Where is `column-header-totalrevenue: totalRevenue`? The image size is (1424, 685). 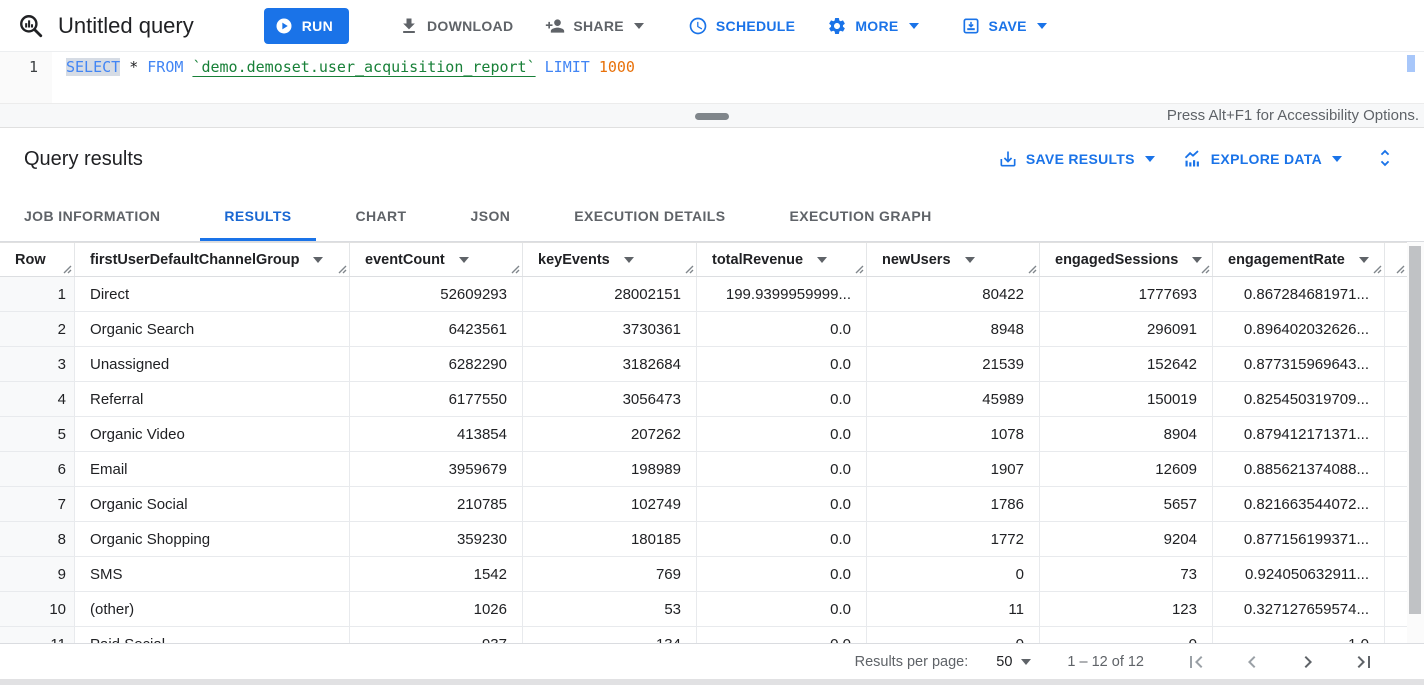
column-header-totalrevenue: totalRevenue is located at coordinates (782, 259).